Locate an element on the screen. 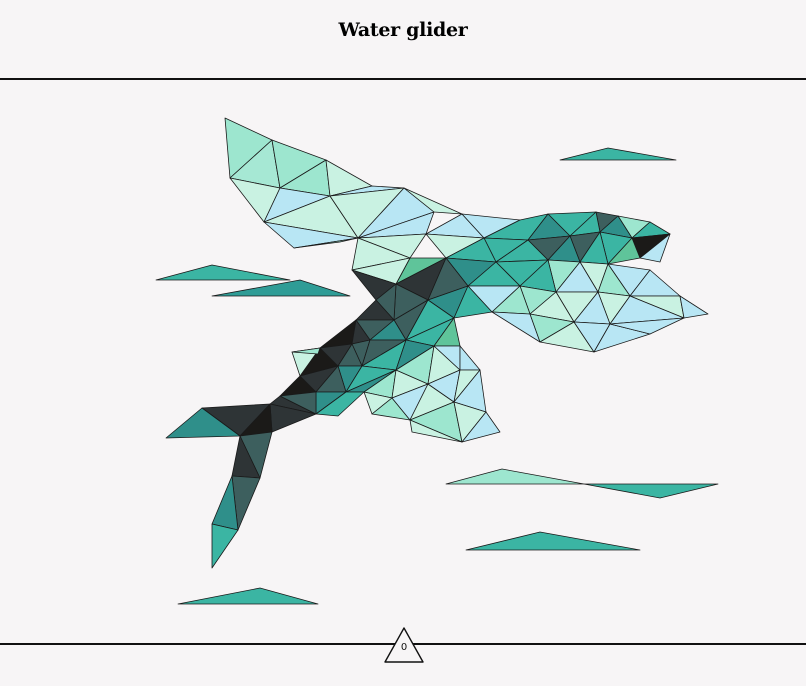 The width and height of the screenshot is (806, 686). counter-badge: 0 is located at coordinates (404, 645).